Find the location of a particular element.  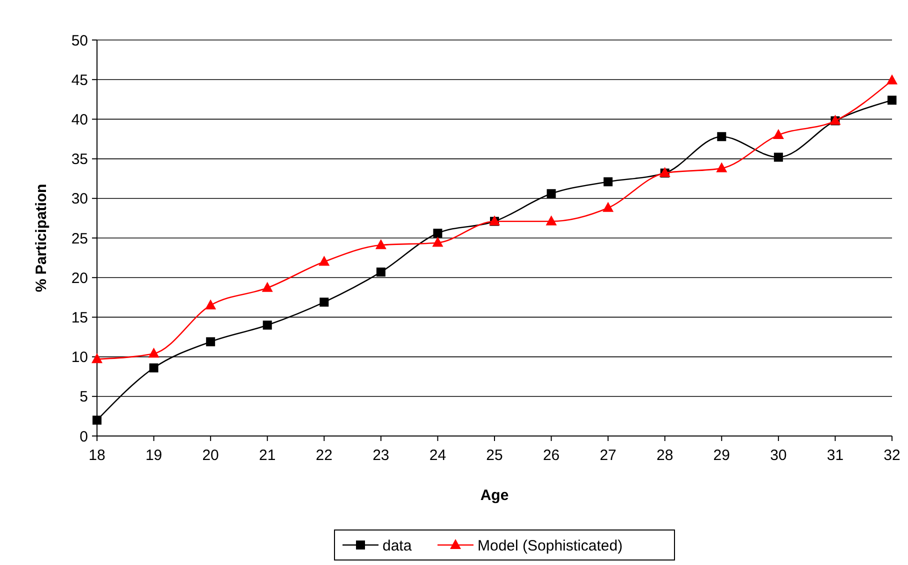

x-tick-label: 22 is located at coordinates (324, 455).